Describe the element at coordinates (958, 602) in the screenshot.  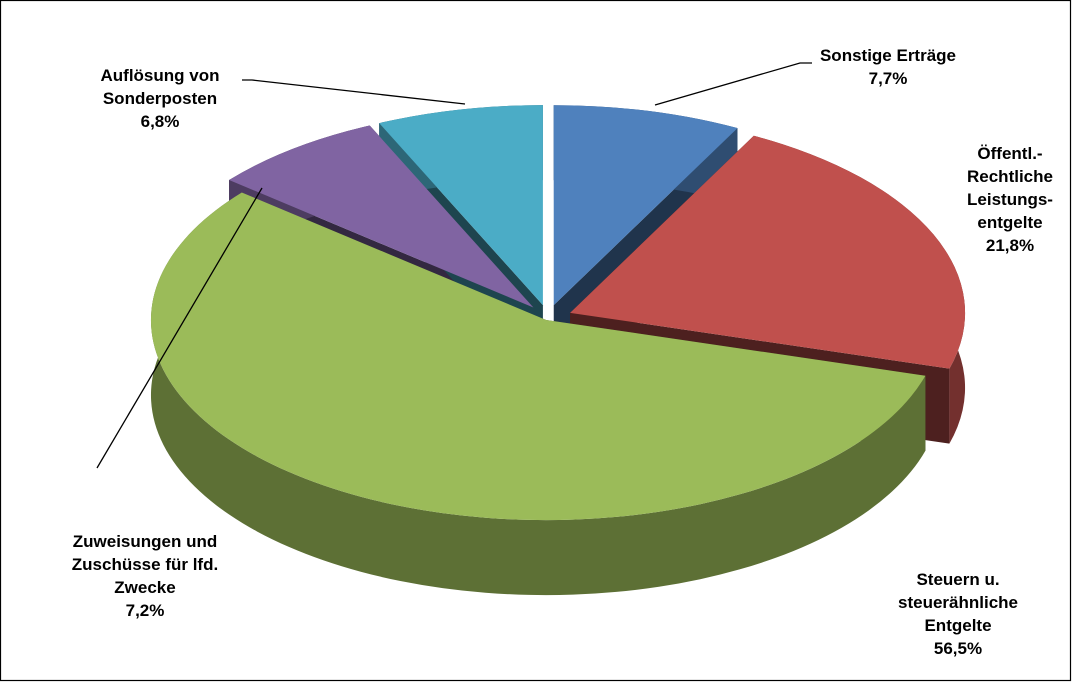
I see `category-label: Steuern u. steuerähnliche Entgelte` at that location.